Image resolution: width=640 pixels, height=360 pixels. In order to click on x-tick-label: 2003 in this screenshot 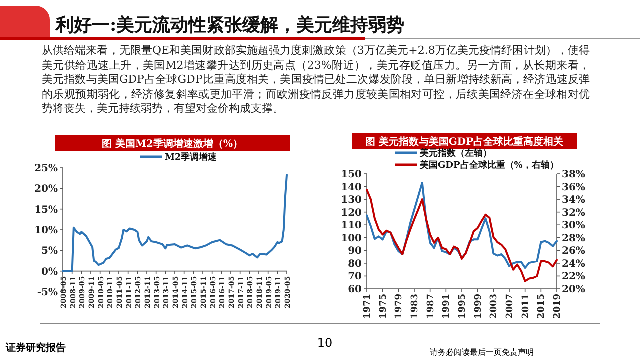, I will do `click(495, 307)`.